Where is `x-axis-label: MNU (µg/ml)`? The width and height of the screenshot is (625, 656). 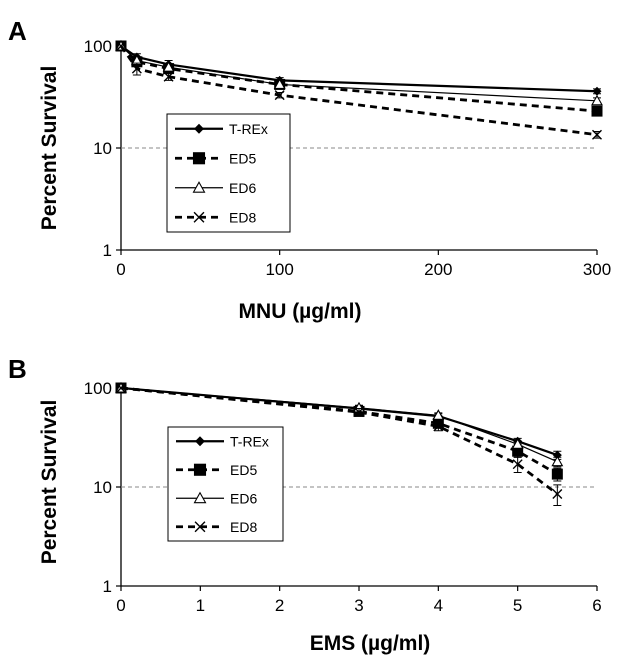
x-axis-label: MNU (µg/ml) is located at coordinates (300, 311).